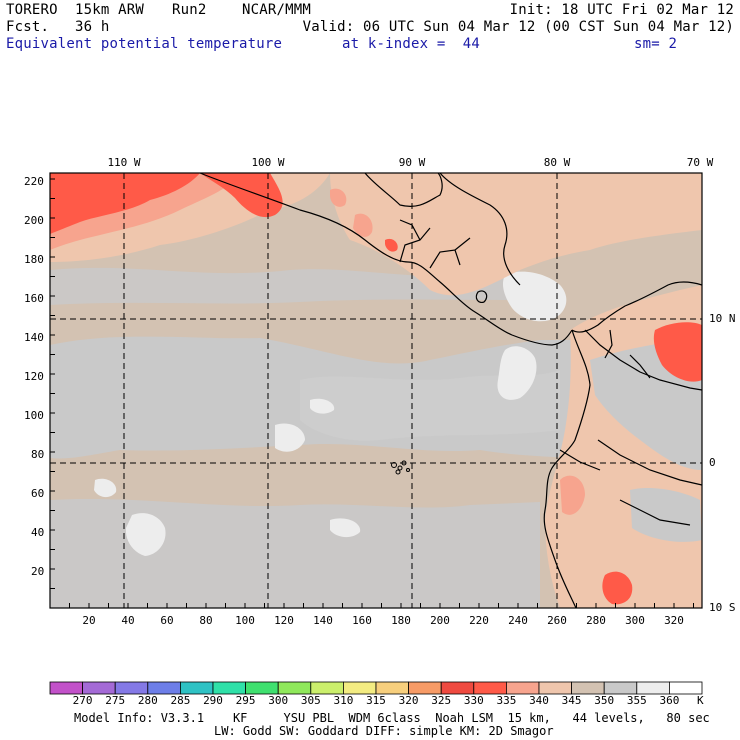 The height and width of the screenshot is (740, 740). What do you see at coordinates (401, 620) in the screenshot?
I see `x-tick-label: 180` at bounding box center [401, 620].